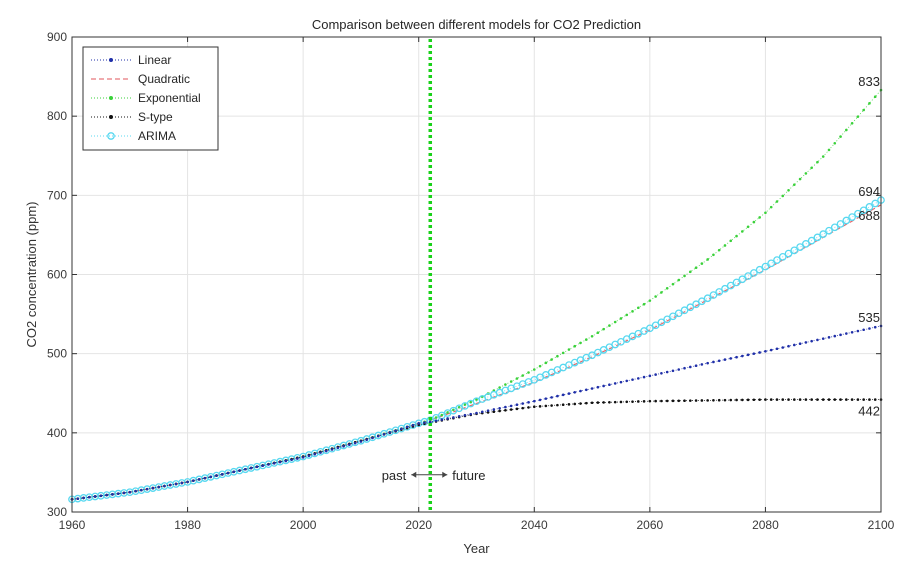 The image size is (909, 563). What do you see at coordinates (187, 525) in the screenshot?
I see `x-tick-label: 1980` at bounding box center [187, 525].